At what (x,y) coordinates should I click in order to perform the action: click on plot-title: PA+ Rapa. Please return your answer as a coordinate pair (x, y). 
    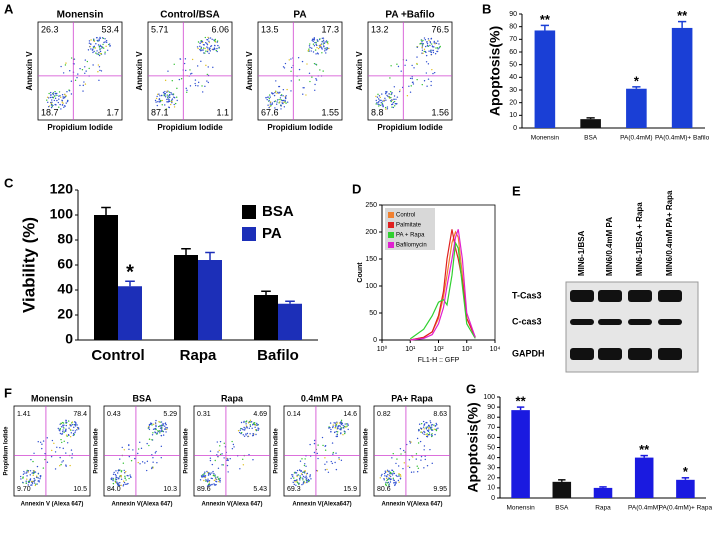
    Looking at the image, I should click on (412, 398).